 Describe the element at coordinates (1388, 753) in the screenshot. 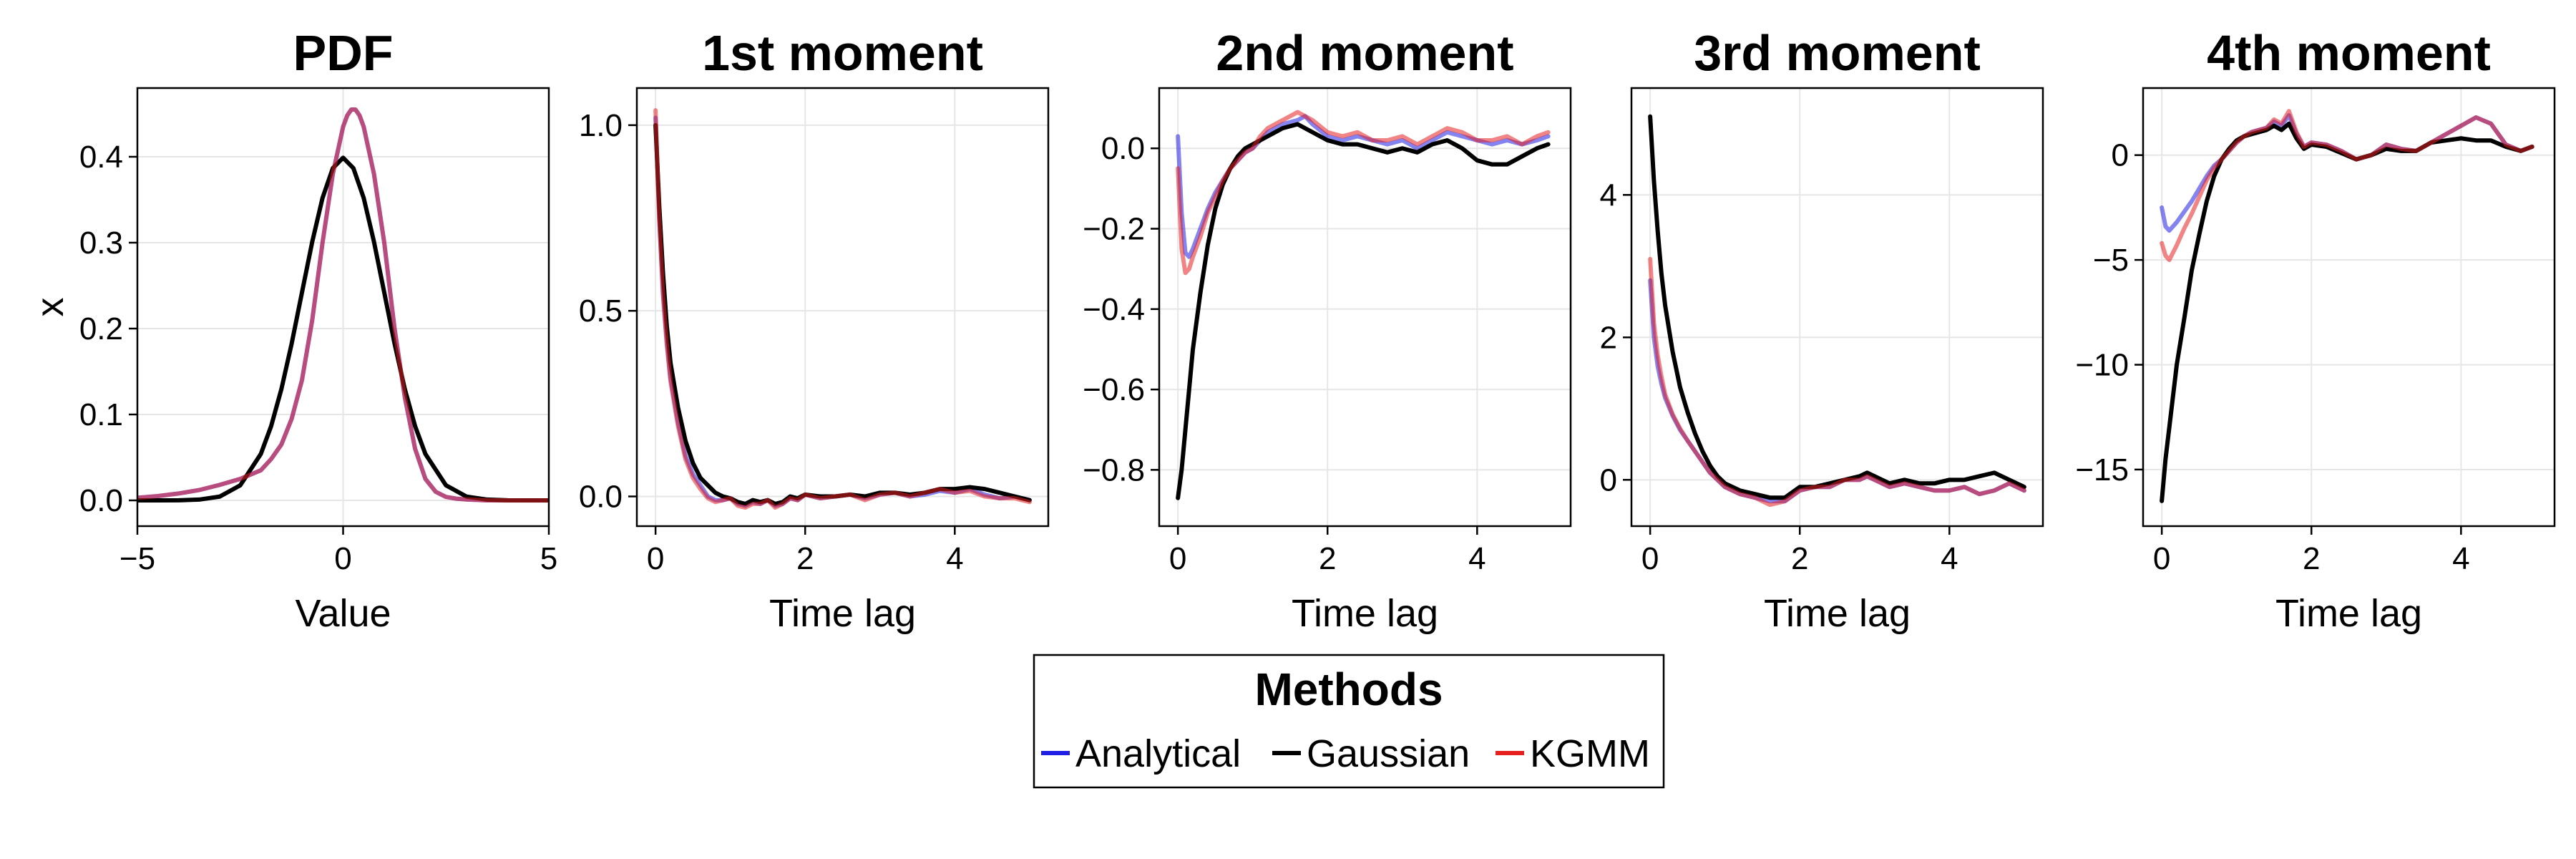

I see `legend-label-gaussian: Gaussian` at that location.